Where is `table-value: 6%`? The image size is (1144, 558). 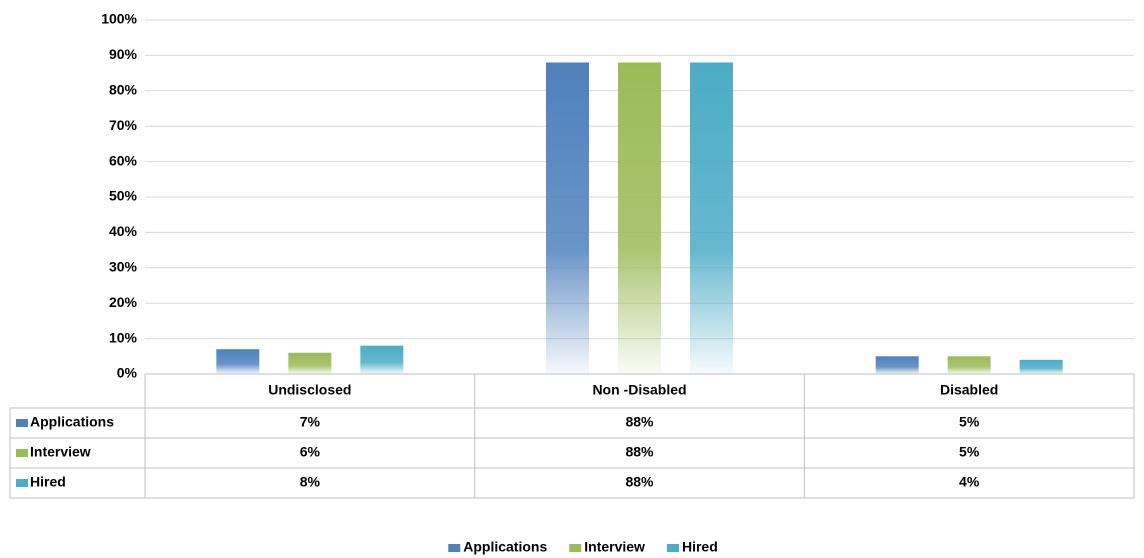
table-value: 6% is located at coordinates (310, 452).